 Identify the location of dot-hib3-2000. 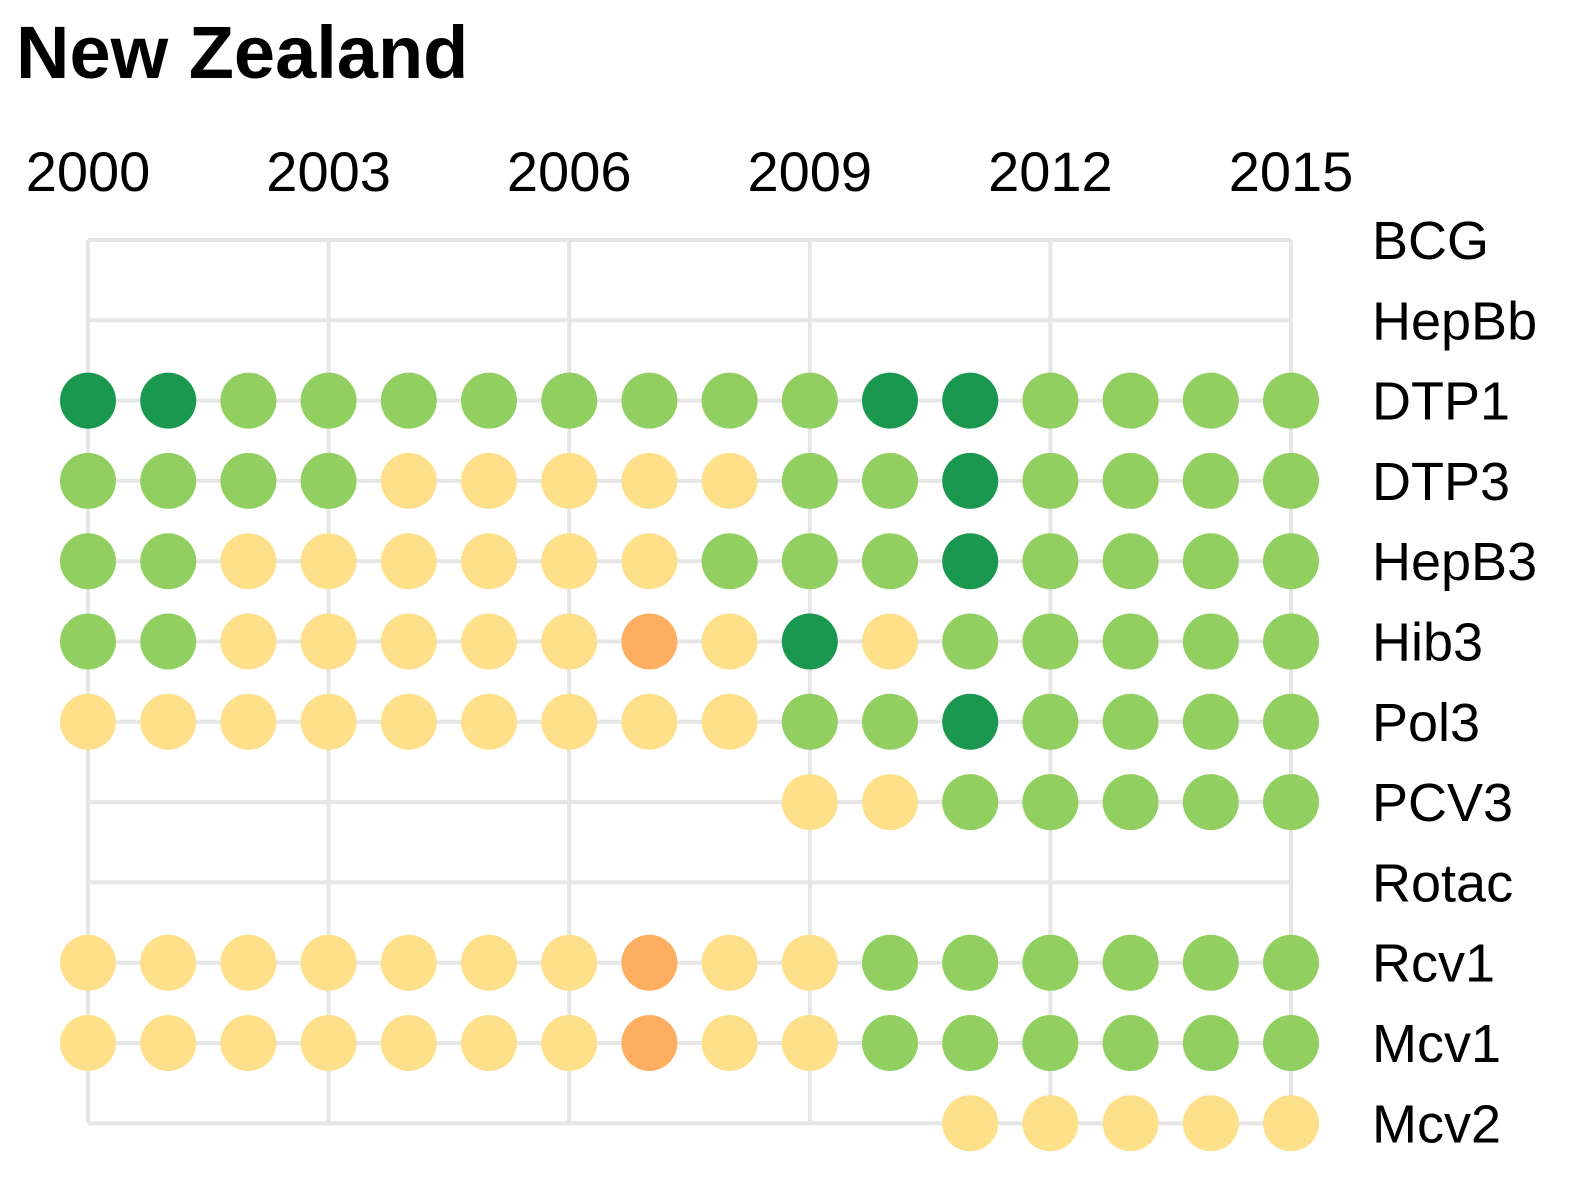
(88, 641).